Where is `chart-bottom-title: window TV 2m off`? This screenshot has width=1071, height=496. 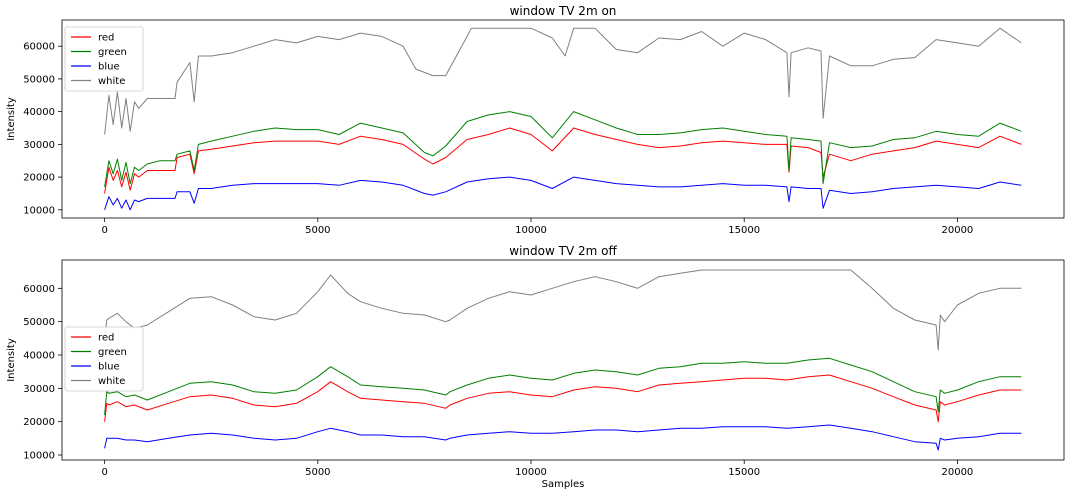 chart-bottom-title: window TV 2m off is located at coordinates (563, 251).